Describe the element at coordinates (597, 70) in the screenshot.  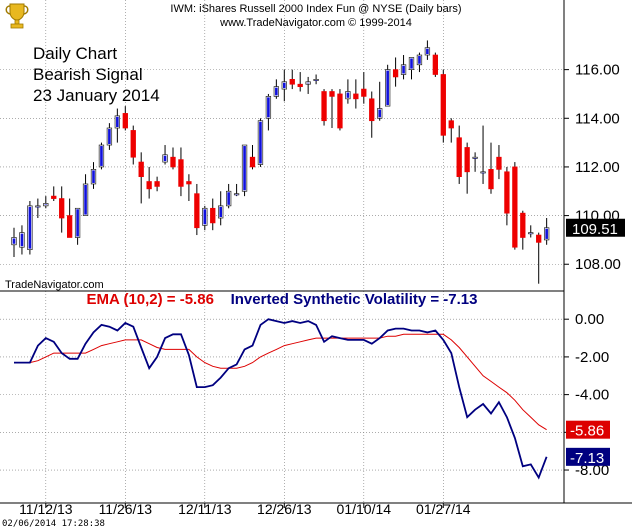
I see `price-tick-label: 116.00` at that location.